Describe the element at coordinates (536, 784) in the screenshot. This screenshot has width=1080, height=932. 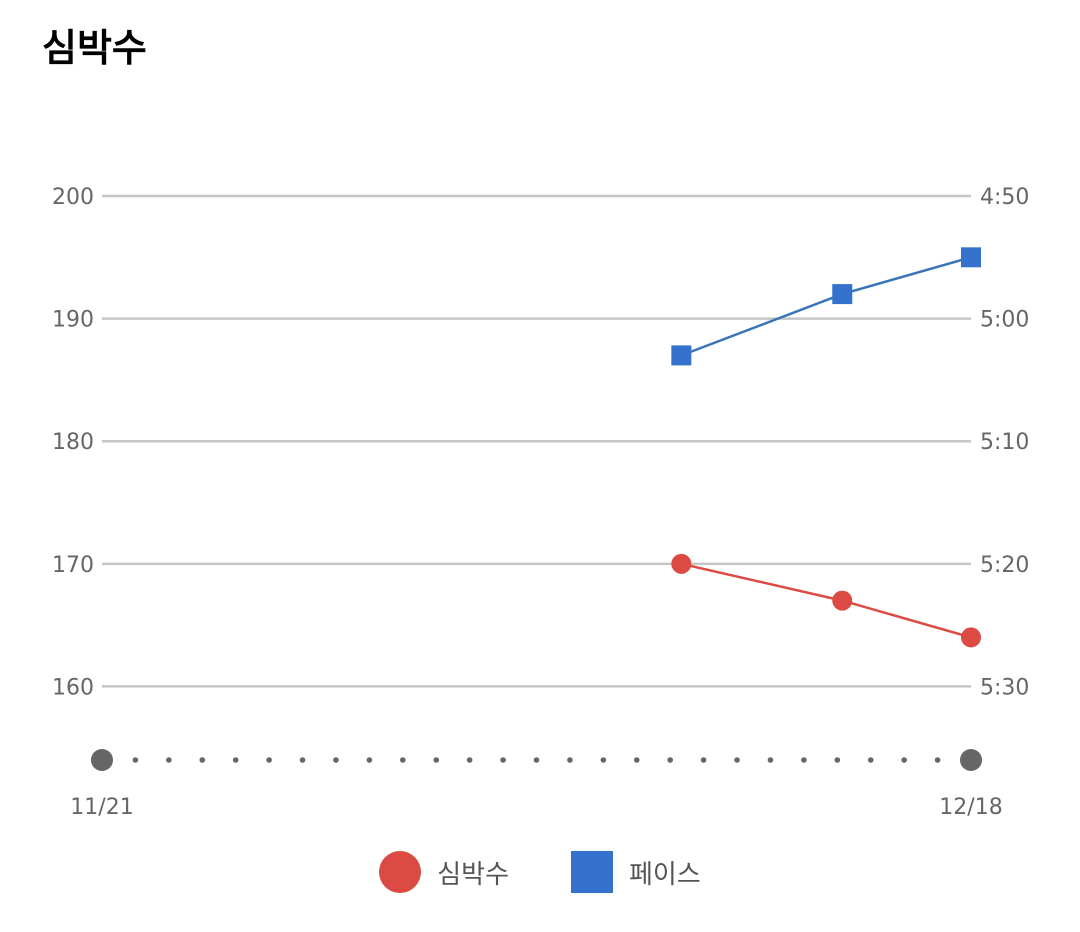
I see `x-axis: 11/21 12/18` at that location.